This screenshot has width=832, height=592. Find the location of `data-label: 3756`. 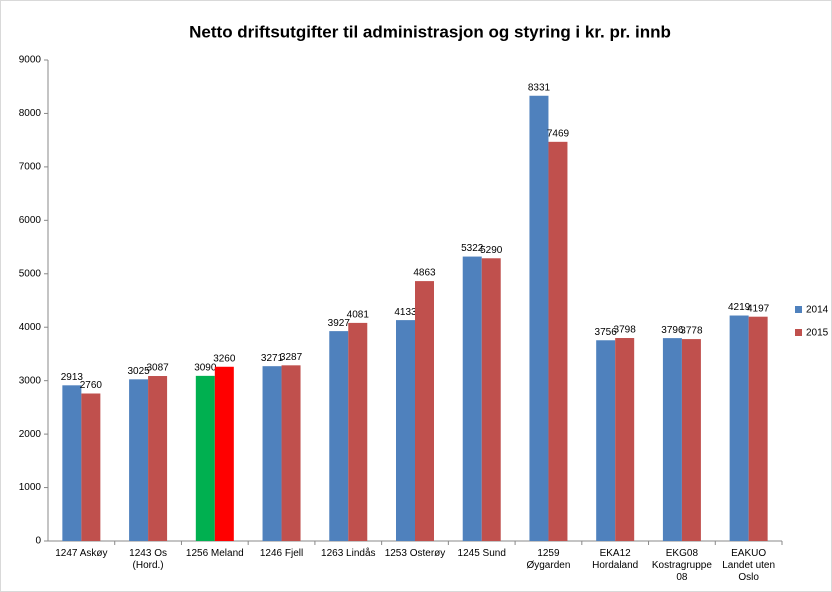

data-label: 3756 is located at coordinates (606, 332).